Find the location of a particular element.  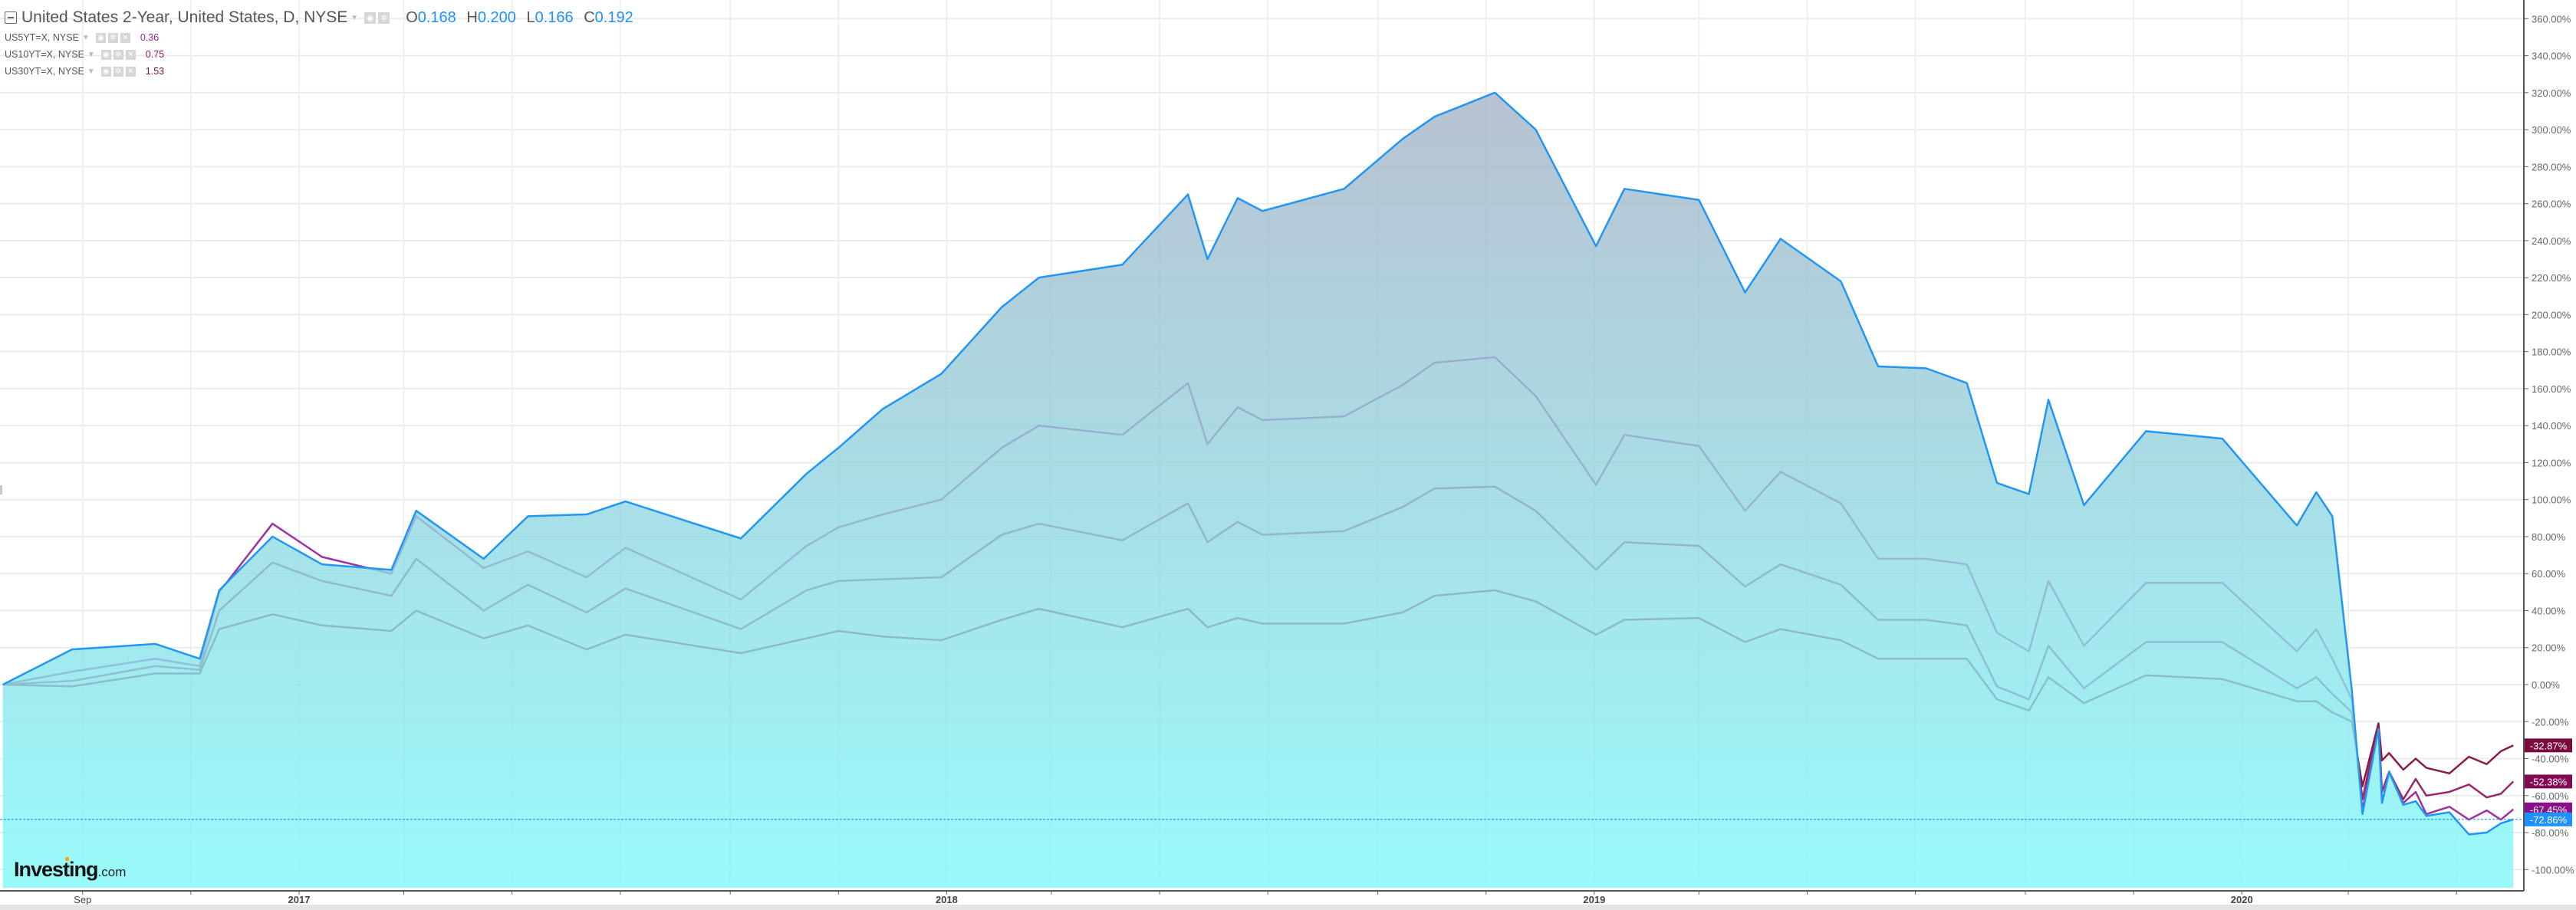

y-tick-label: 340.00% is located at coordinates (2551, 56).